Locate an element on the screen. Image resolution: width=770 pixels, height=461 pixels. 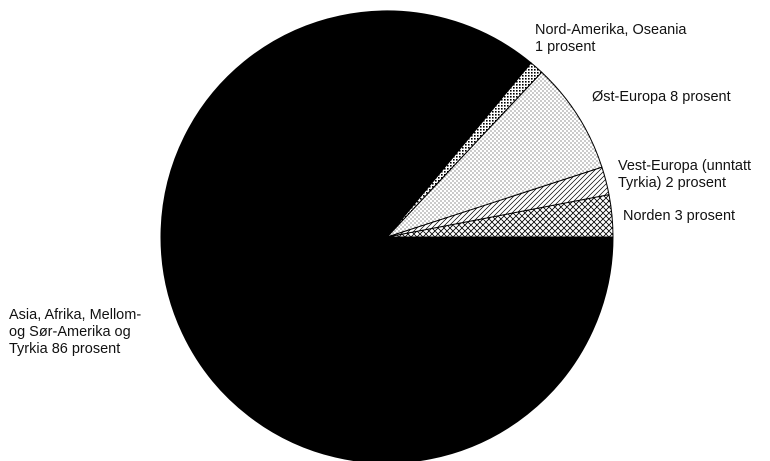
slice-label-line: og Sør-Amerika og is located at coordinates (70, 332).